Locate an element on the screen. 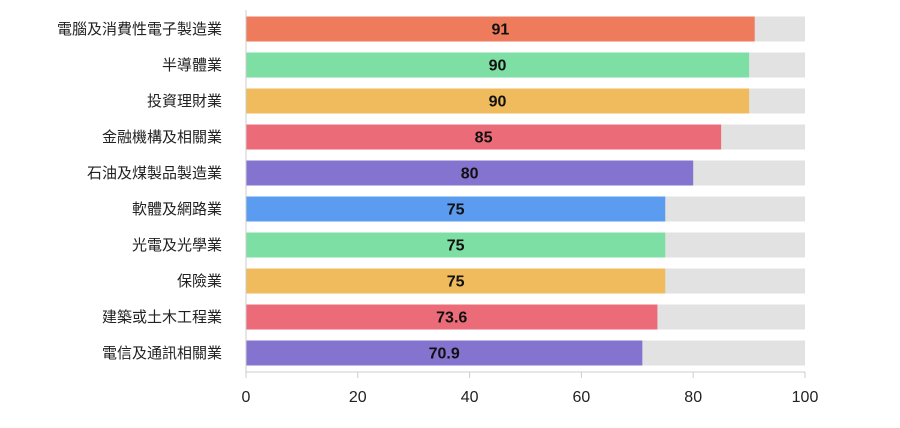 The height and width of the screenshot is (428, 900). value-label: 85 is located at coordinates (484, 138).